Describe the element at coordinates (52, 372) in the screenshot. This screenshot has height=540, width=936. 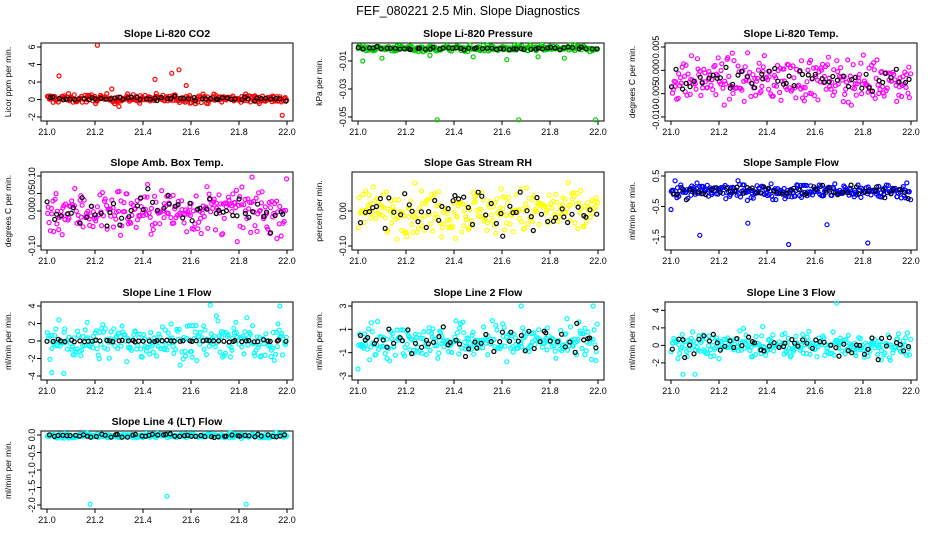
I see `outlier-point` at that location.